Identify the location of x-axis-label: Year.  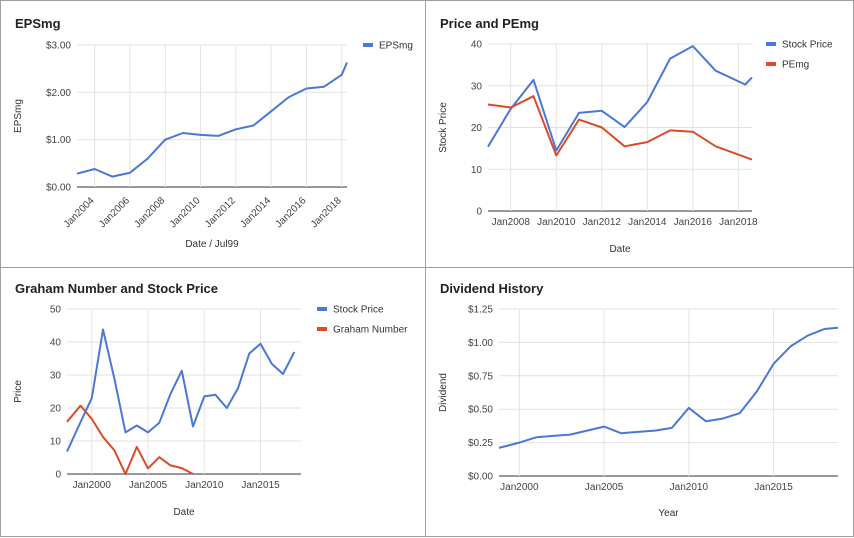
(668, 513).